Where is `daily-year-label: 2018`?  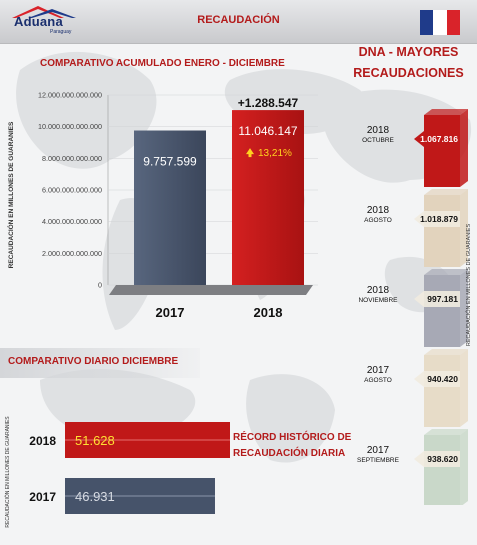 daily-year-label: 2018 is located at coordinates (42, 441).